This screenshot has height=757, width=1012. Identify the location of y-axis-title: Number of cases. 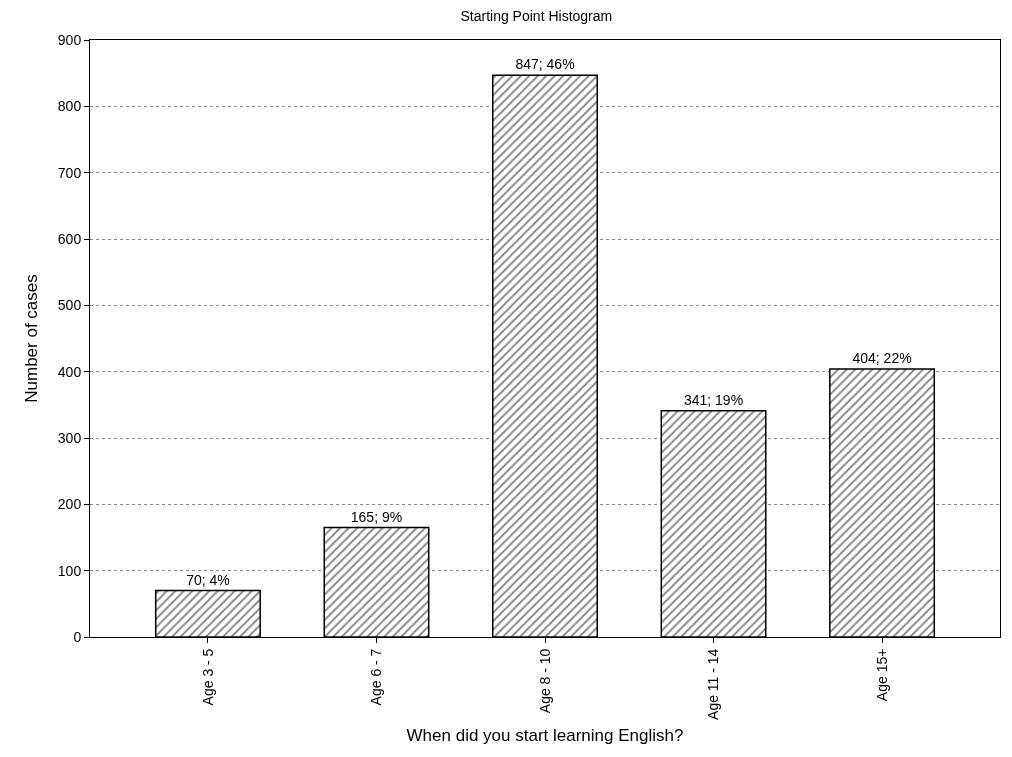
(32, 338).